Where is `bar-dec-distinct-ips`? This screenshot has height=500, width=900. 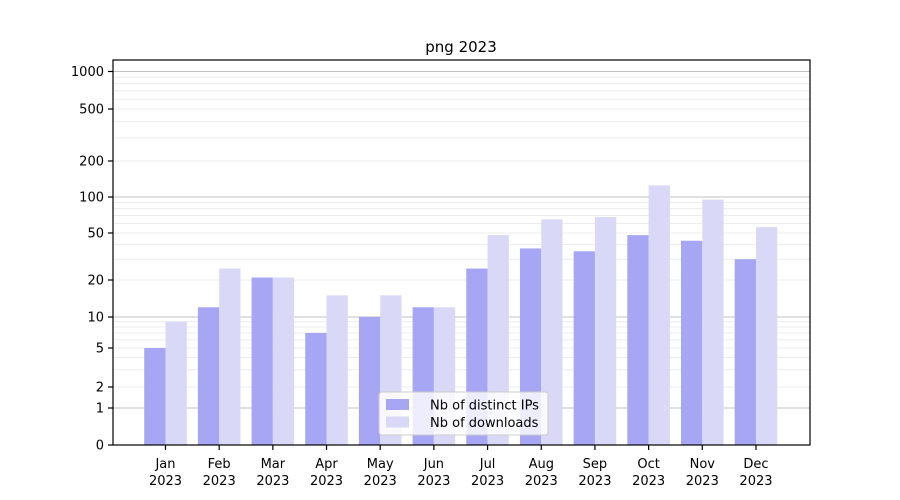 bar-dec-distinct-ips is located at coordinates (745, 352).